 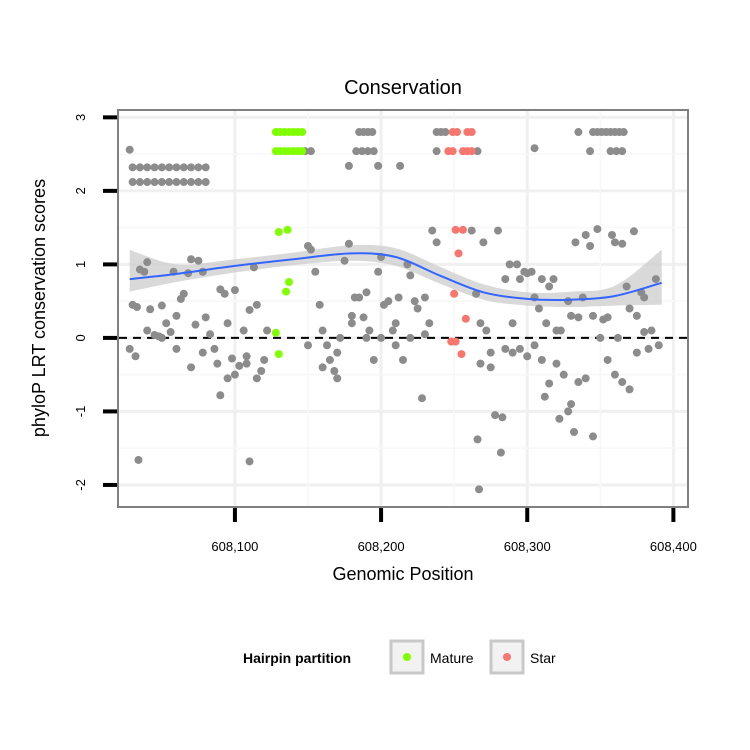 What do you see at coordinates (80, 485) in the screenshot?
I see `y-tick-label-0: -2` at bounding box center [80, 485].